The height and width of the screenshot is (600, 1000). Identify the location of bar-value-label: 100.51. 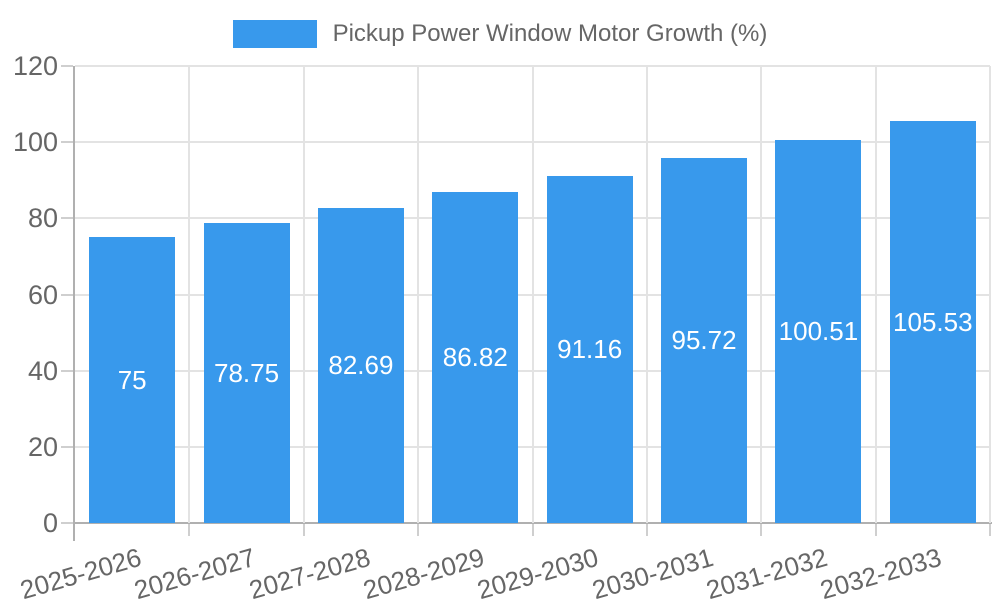
(818, 331).